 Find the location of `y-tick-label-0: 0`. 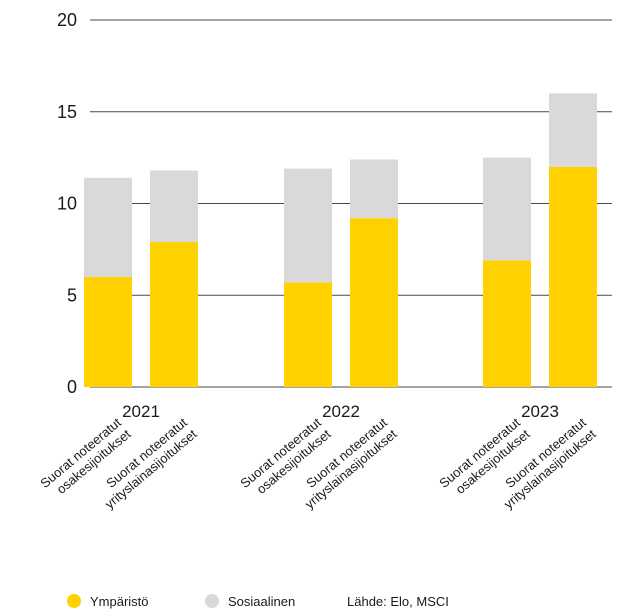

y-tick-label-0: 0 is located at coordinates (72, 387).